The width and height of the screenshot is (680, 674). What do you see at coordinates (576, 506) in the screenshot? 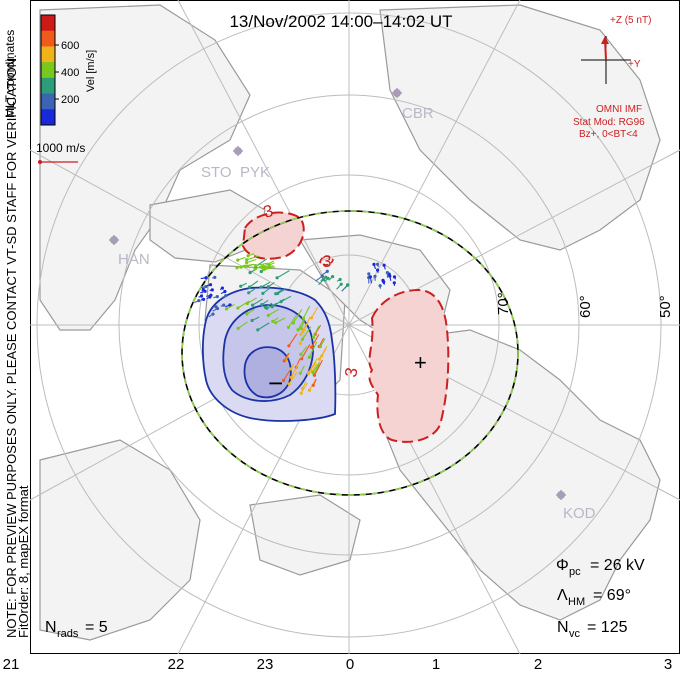
I see `station-kod: KOD` at bounding box center [576, 506].